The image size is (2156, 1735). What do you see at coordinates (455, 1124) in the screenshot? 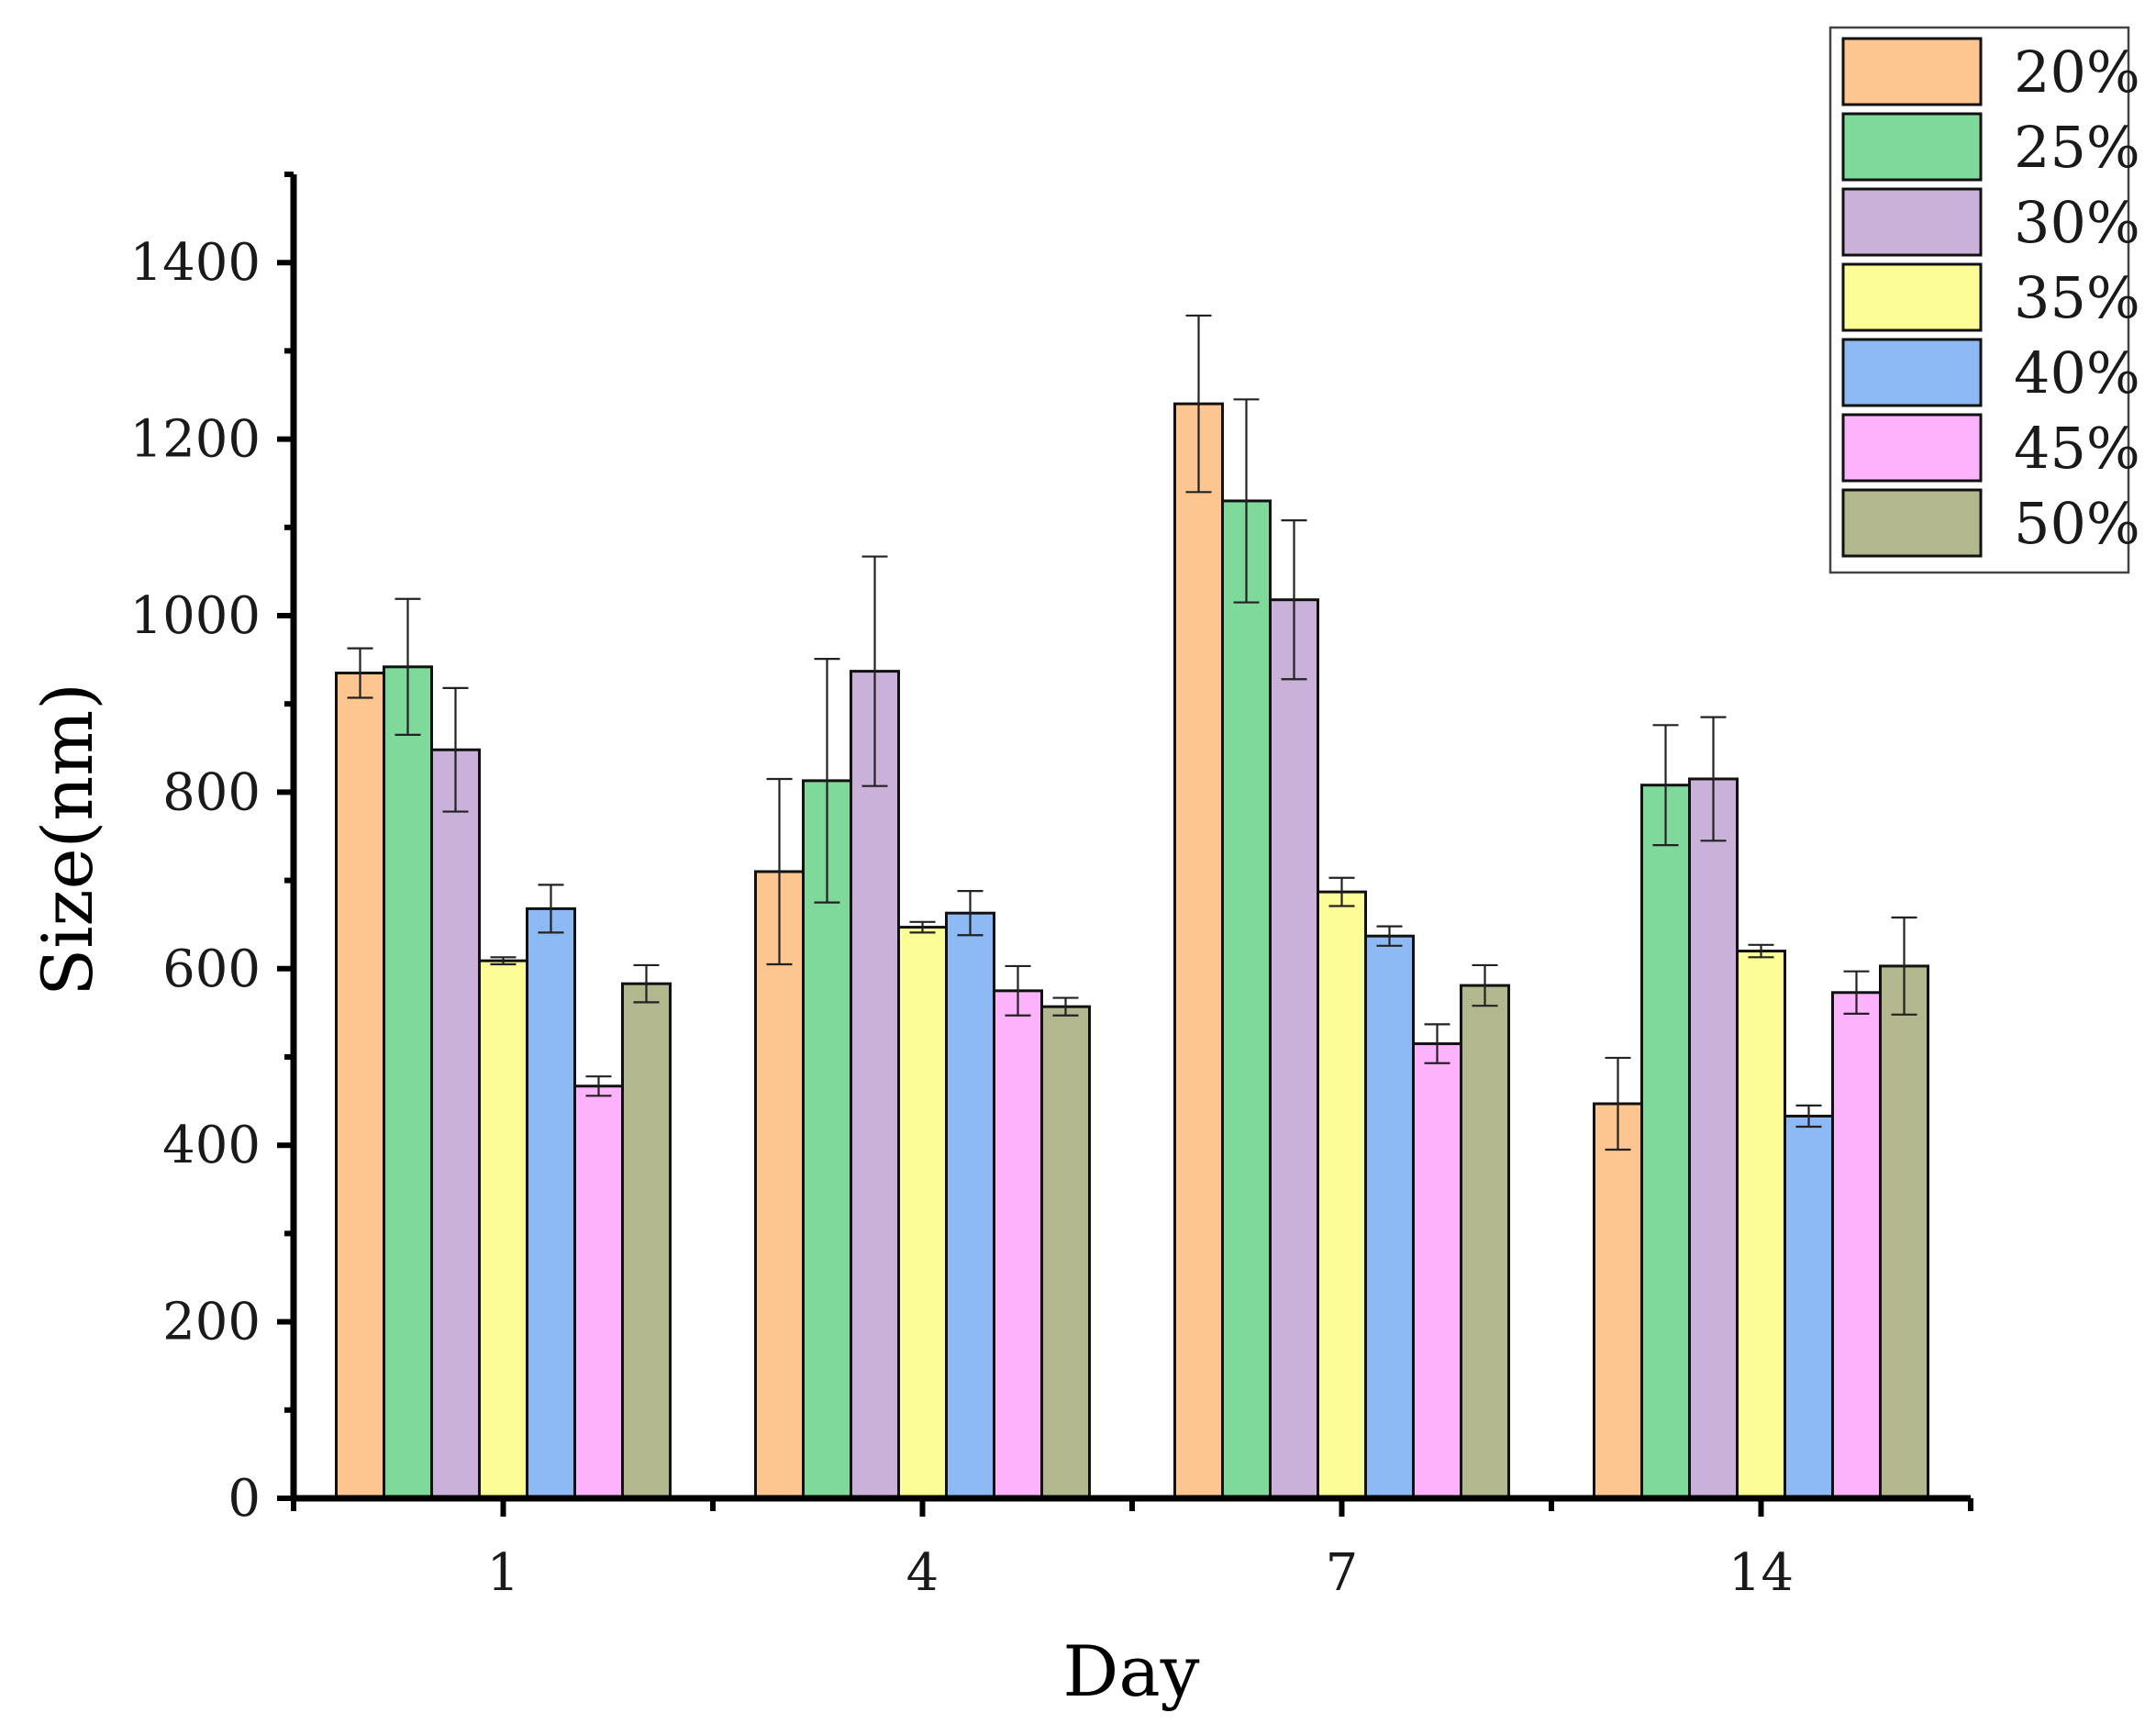
I see `bar-day-1-series-30pct` at bounding box center [455, 1124].